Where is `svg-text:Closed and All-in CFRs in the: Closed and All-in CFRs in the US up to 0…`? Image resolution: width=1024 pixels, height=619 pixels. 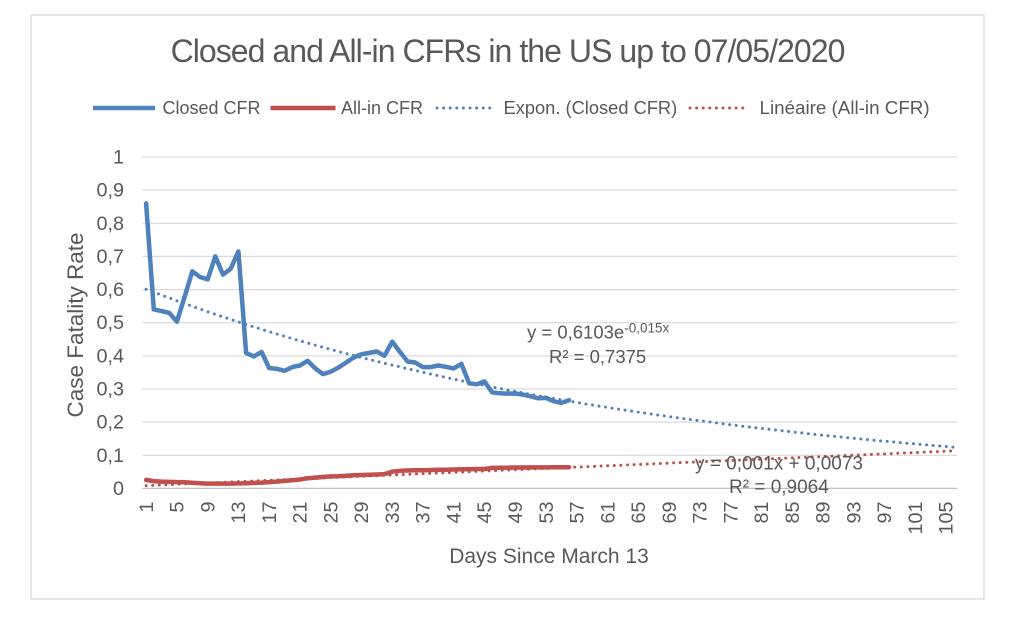 svg-text:Closed and All-in CFRs in the: Closed and All-in CFRs in the US up to 0… is located at coordinates (508, 51).